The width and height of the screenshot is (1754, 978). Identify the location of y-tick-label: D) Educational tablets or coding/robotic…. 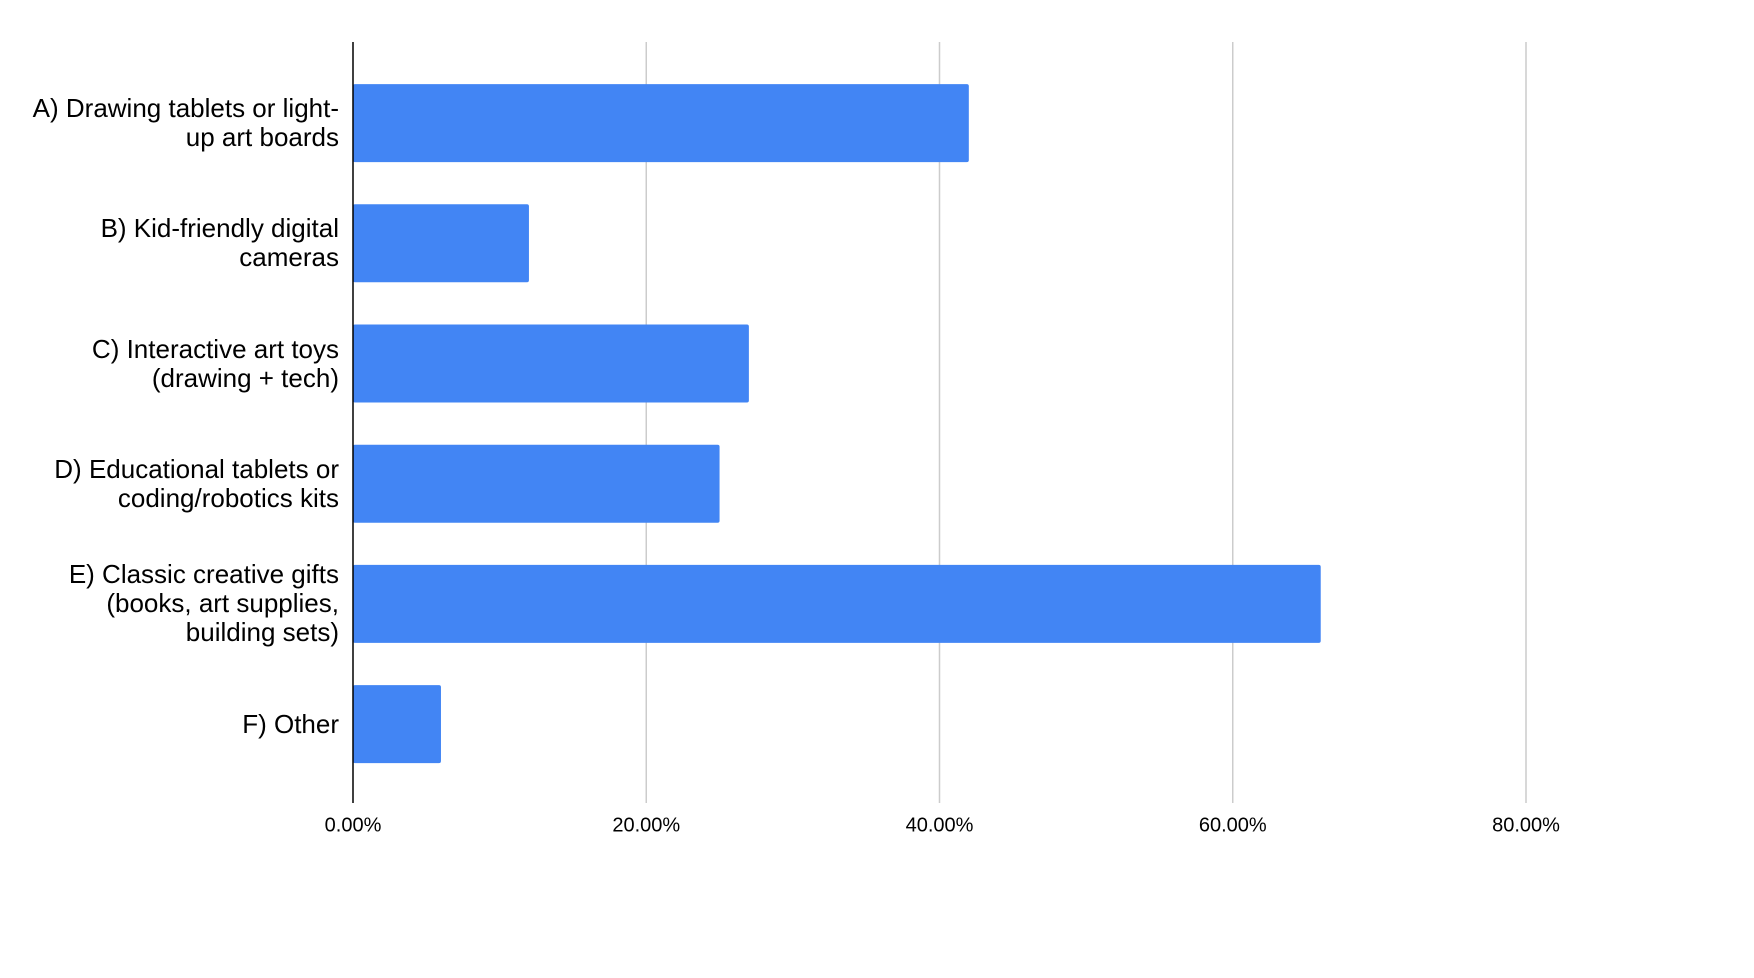
(196, 483).